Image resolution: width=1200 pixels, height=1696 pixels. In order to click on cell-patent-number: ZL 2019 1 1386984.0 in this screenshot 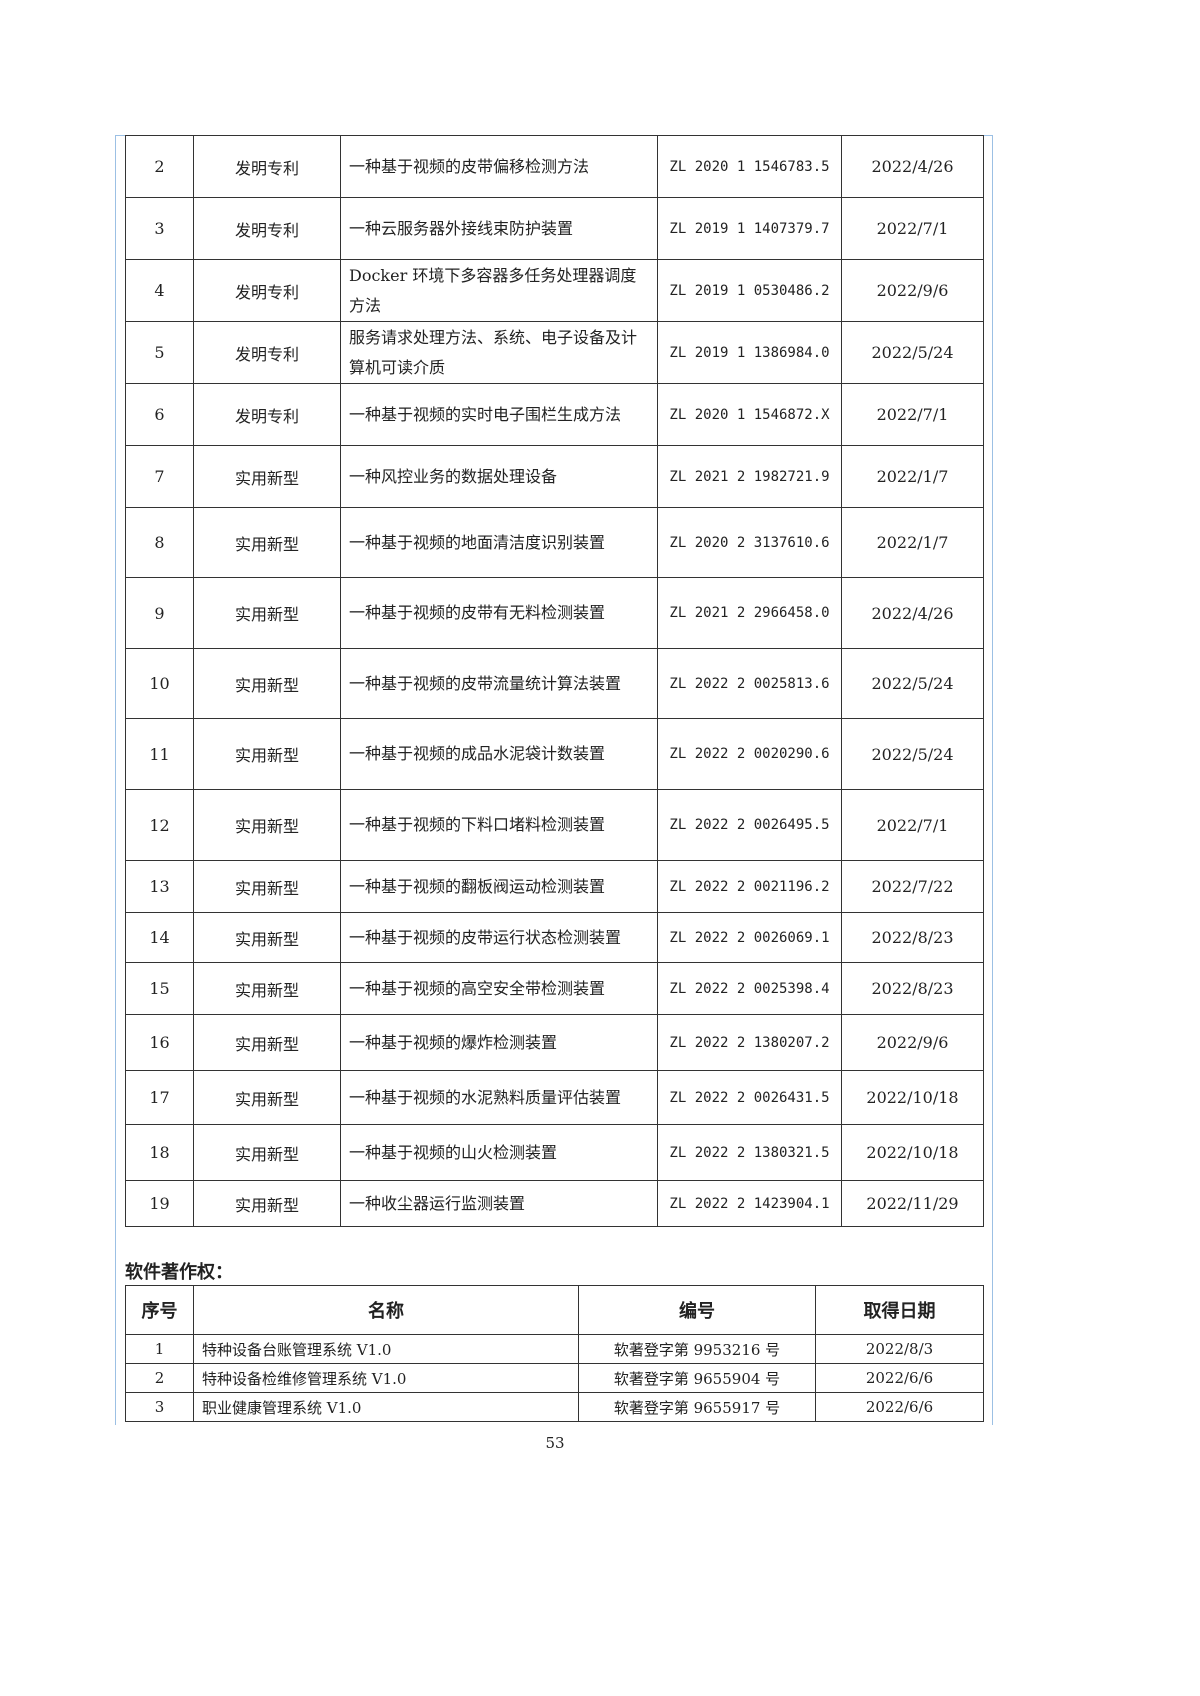, I will do `click(749, 352)`.